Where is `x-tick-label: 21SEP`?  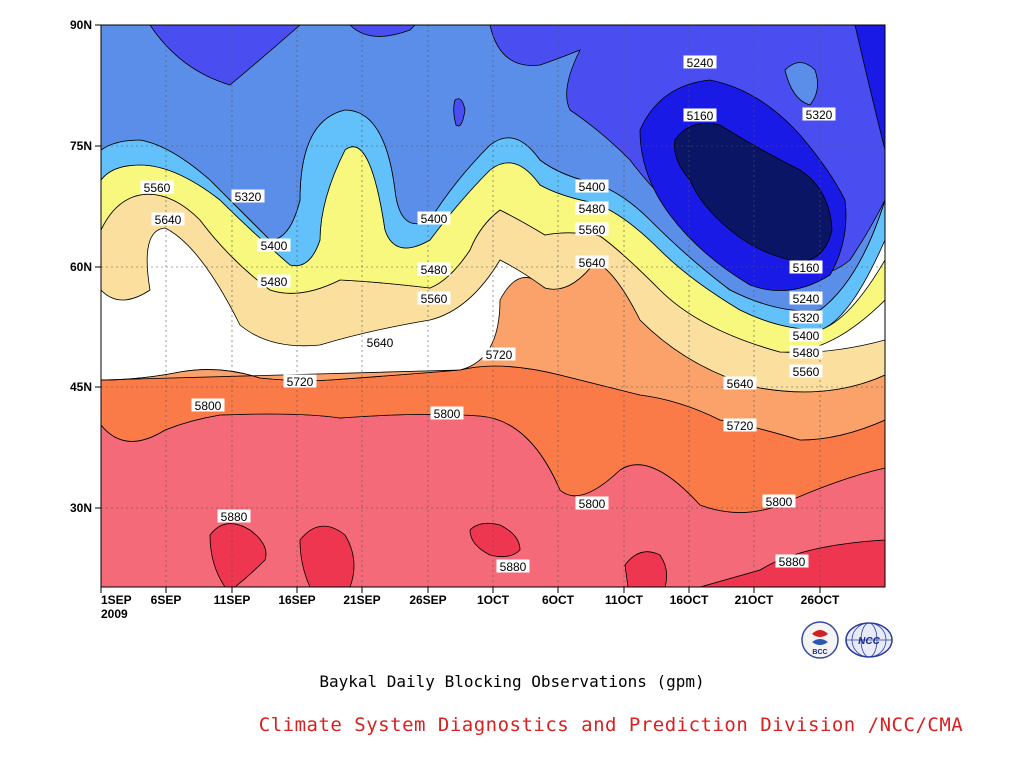
x-tick-label: 21SEP is located at coordinates (361, 600).